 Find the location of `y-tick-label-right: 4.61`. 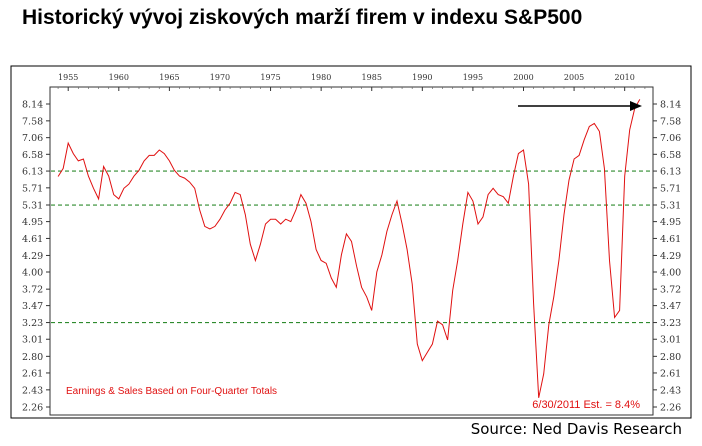

y-tick-label-right: 4.61 is located at coordinates (670, 239).